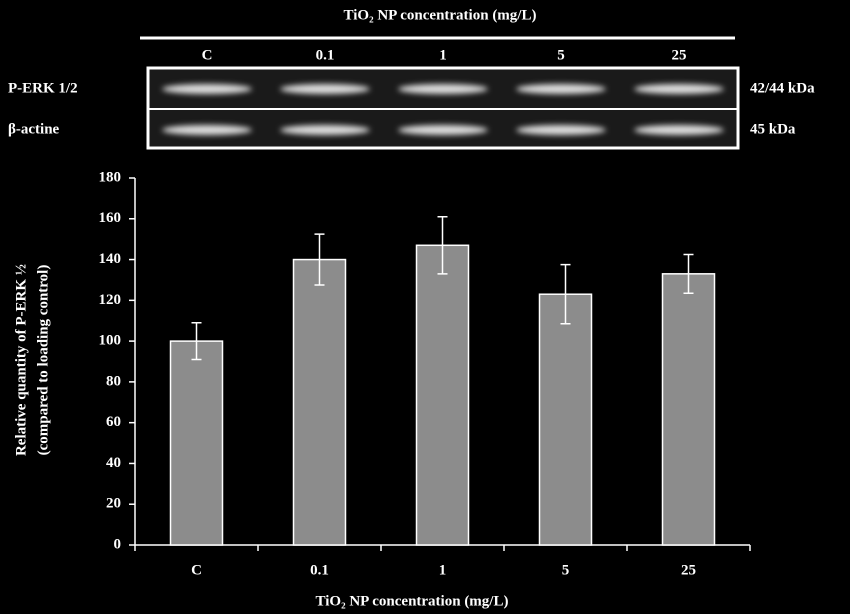 This screenshot has height=614, width=850. I want to click on y-tick-label: 40, so click(113, 463).